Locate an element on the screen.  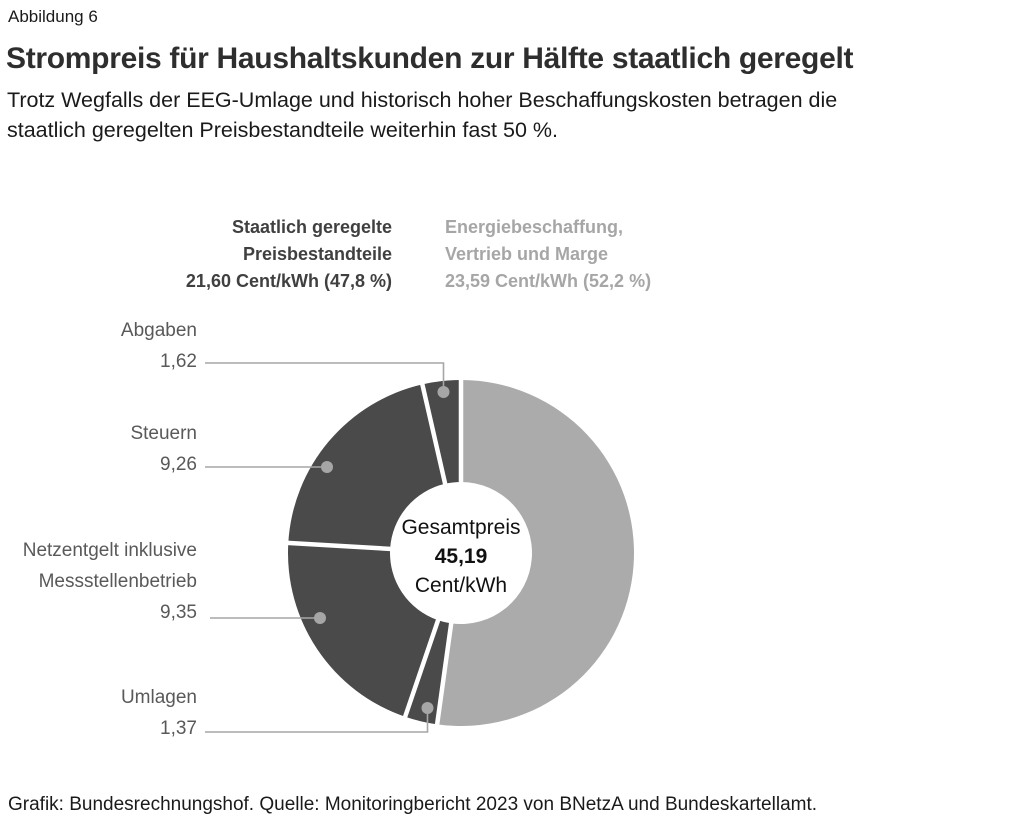
donut-center-text: Gesamtpreis 45,19 Cent/kWh is located at coordinates (461, 556).